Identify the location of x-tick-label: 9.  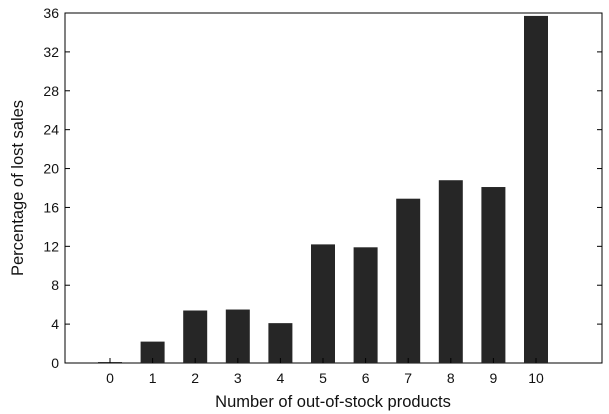
(494, 378).